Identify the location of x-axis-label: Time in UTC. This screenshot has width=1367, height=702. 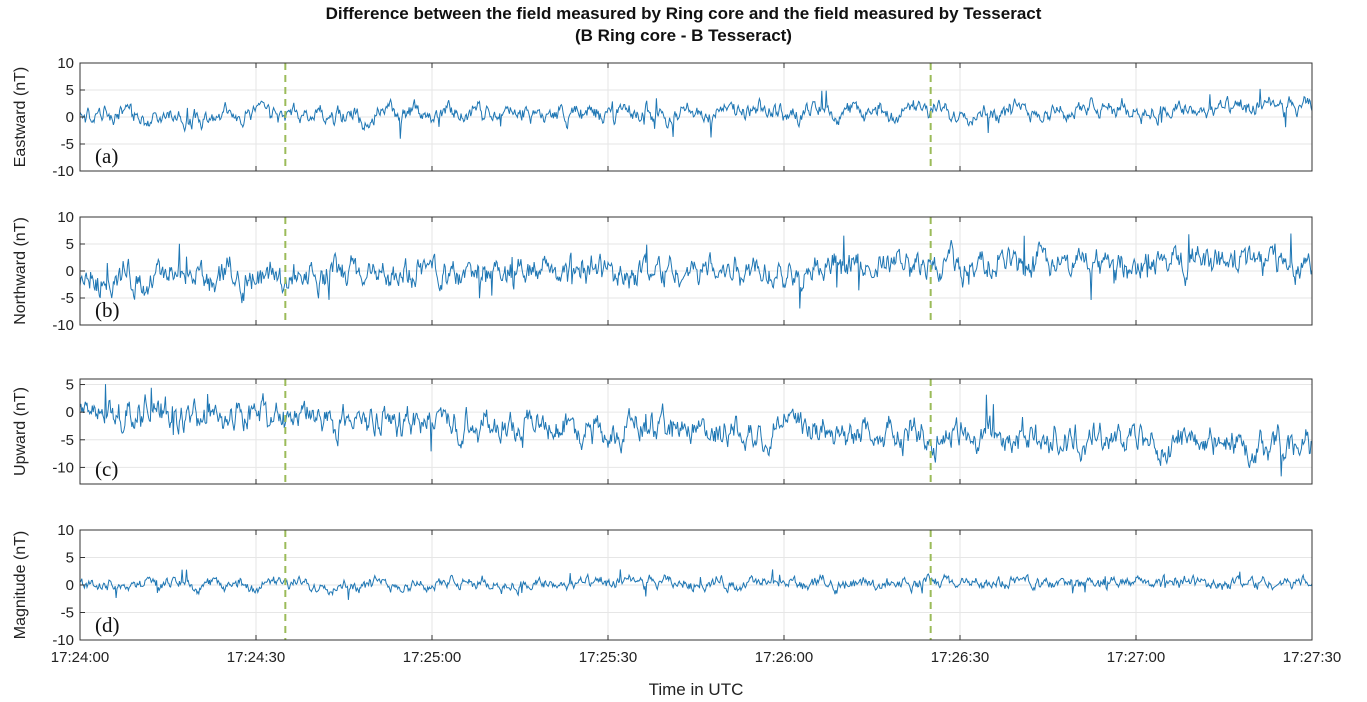
(696, 689).